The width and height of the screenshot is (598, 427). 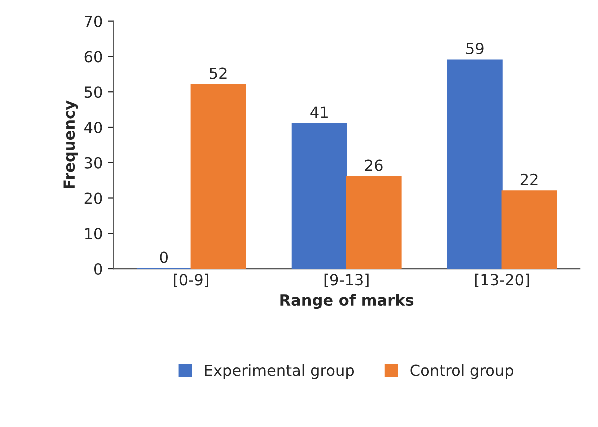 I want to click on y-tick-label: 60, so click(x=93, y=57).